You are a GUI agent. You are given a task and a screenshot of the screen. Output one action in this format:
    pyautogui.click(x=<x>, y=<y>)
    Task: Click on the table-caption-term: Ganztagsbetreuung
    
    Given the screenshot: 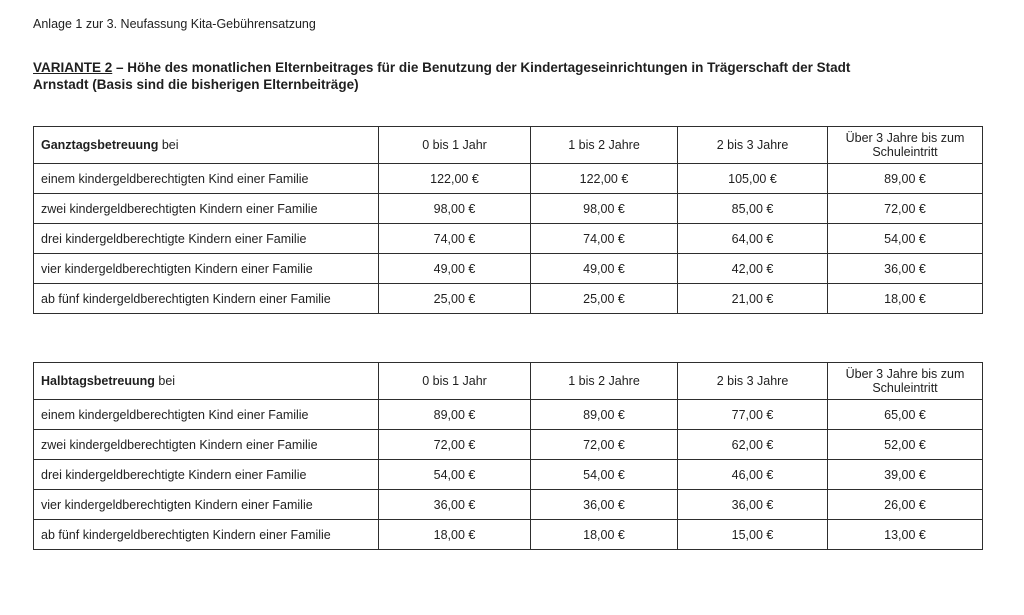 What is the action you would take?
    pyautogui.click(x=100, y=145)
    